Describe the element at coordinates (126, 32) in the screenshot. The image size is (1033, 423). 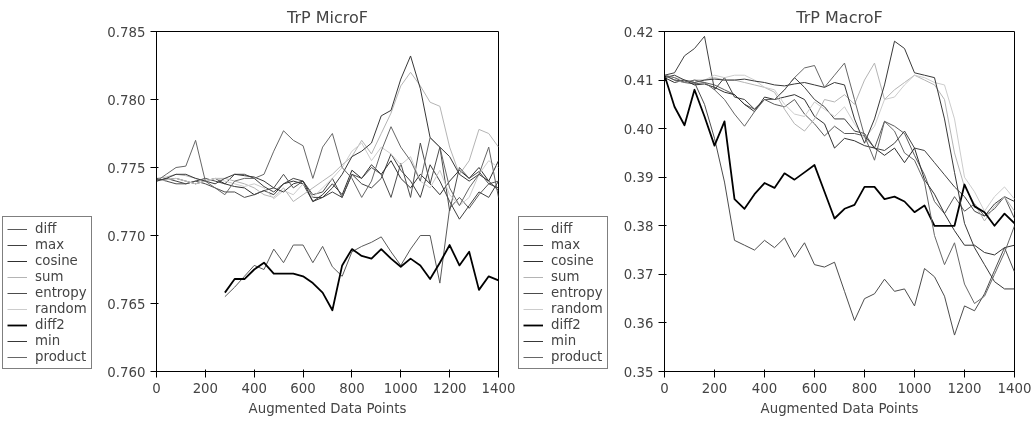
I see `y-tick-label: 0.785` at that location.